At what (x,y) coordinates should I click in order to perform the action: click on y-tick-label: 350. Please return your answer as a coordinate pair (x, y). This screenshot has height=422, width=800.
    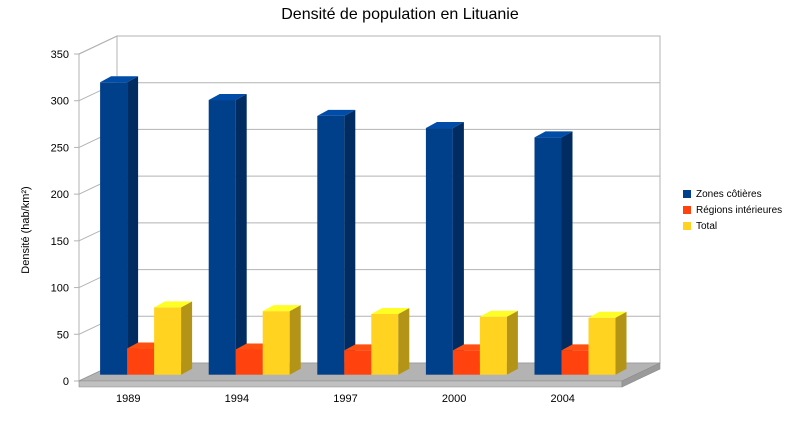
    Looking at the image, I should click on (60, 55).